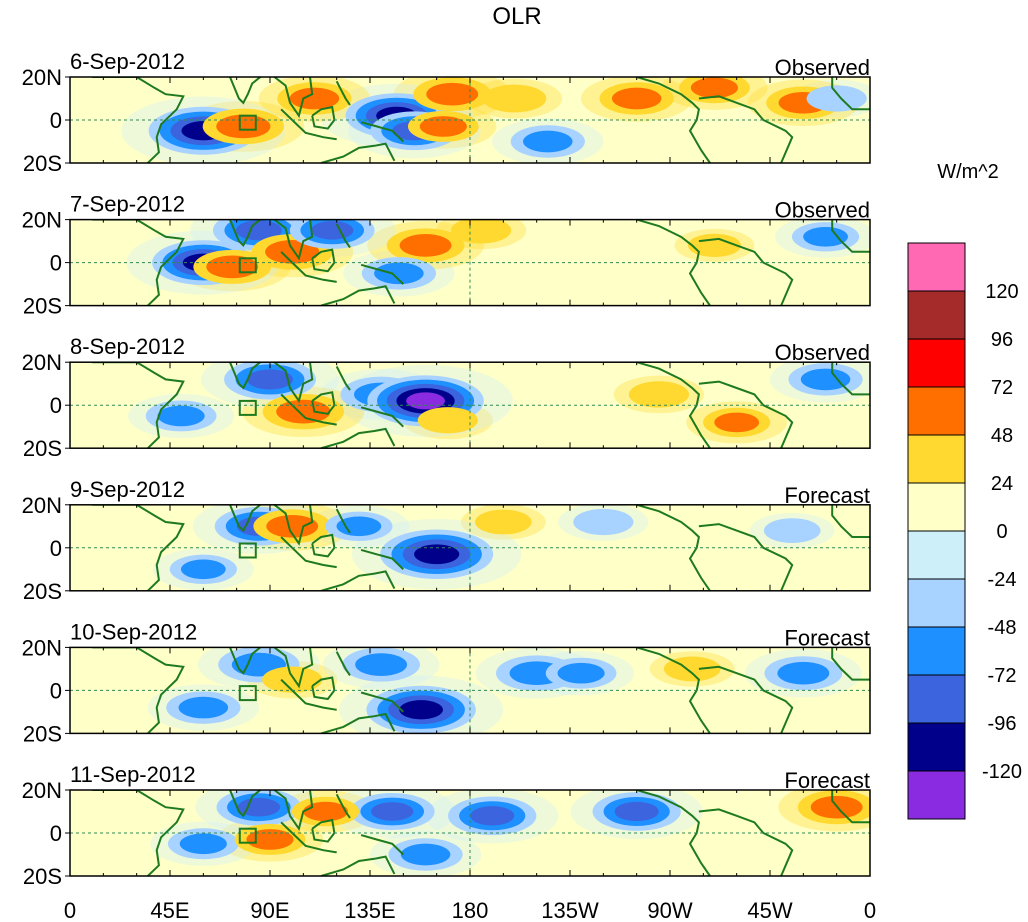 Image resolution: width=1028 pixels, height=922 pixels. Describe the element at coordinates (127, 61) in the screenshot. I see `panel-date: 6-Sep-2012` at that location.